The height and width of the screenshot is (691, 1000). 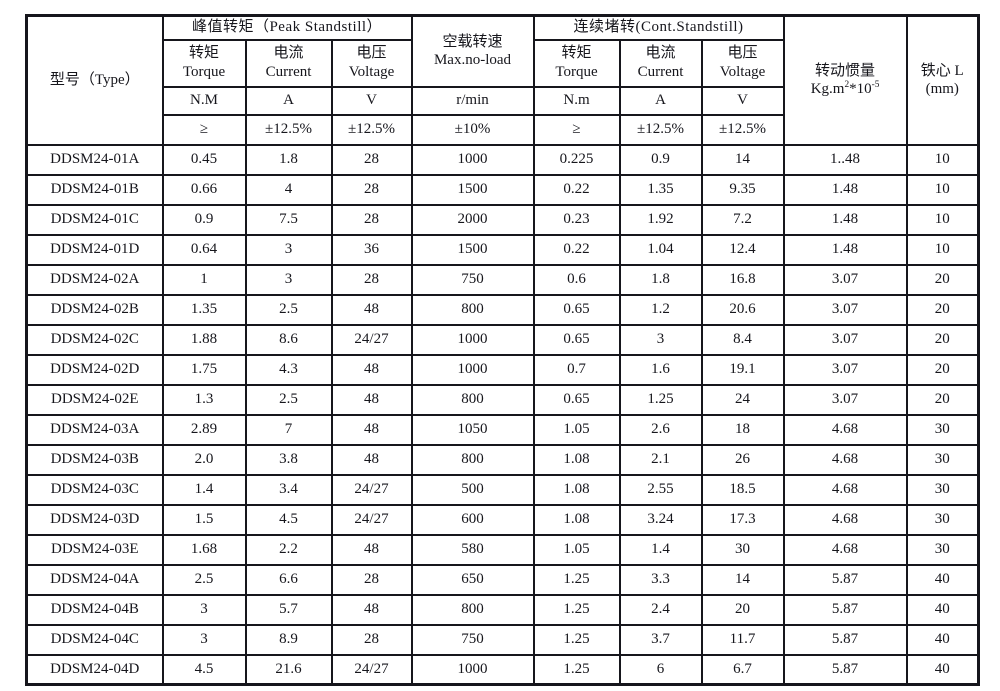 What do you see at coordinates (94, 459) in the screenshot?
I see `cell-type: DDSM24-03B` at bounding box center [94, 459].